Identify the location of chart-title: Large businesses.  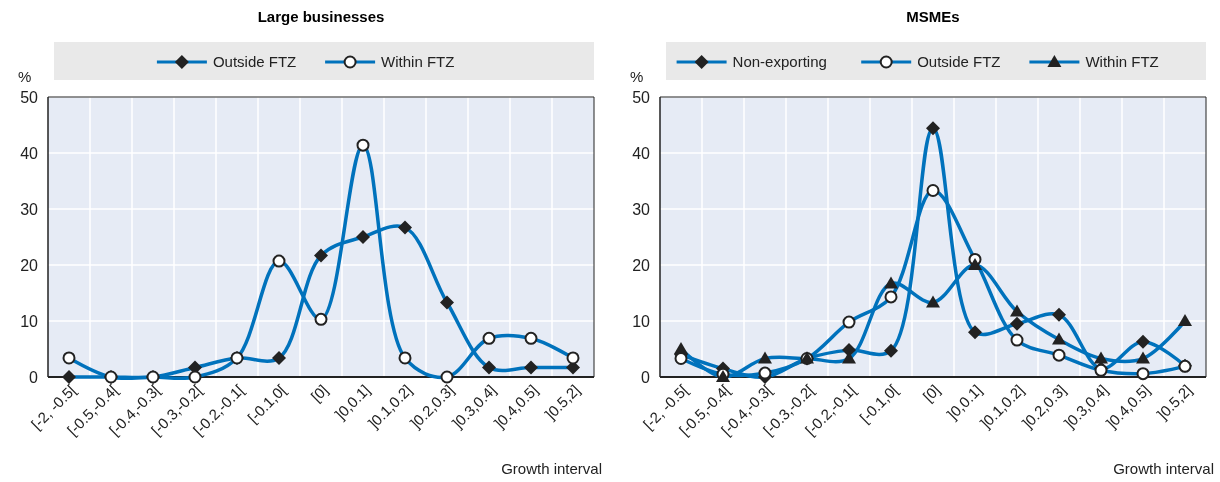
(321, 16).